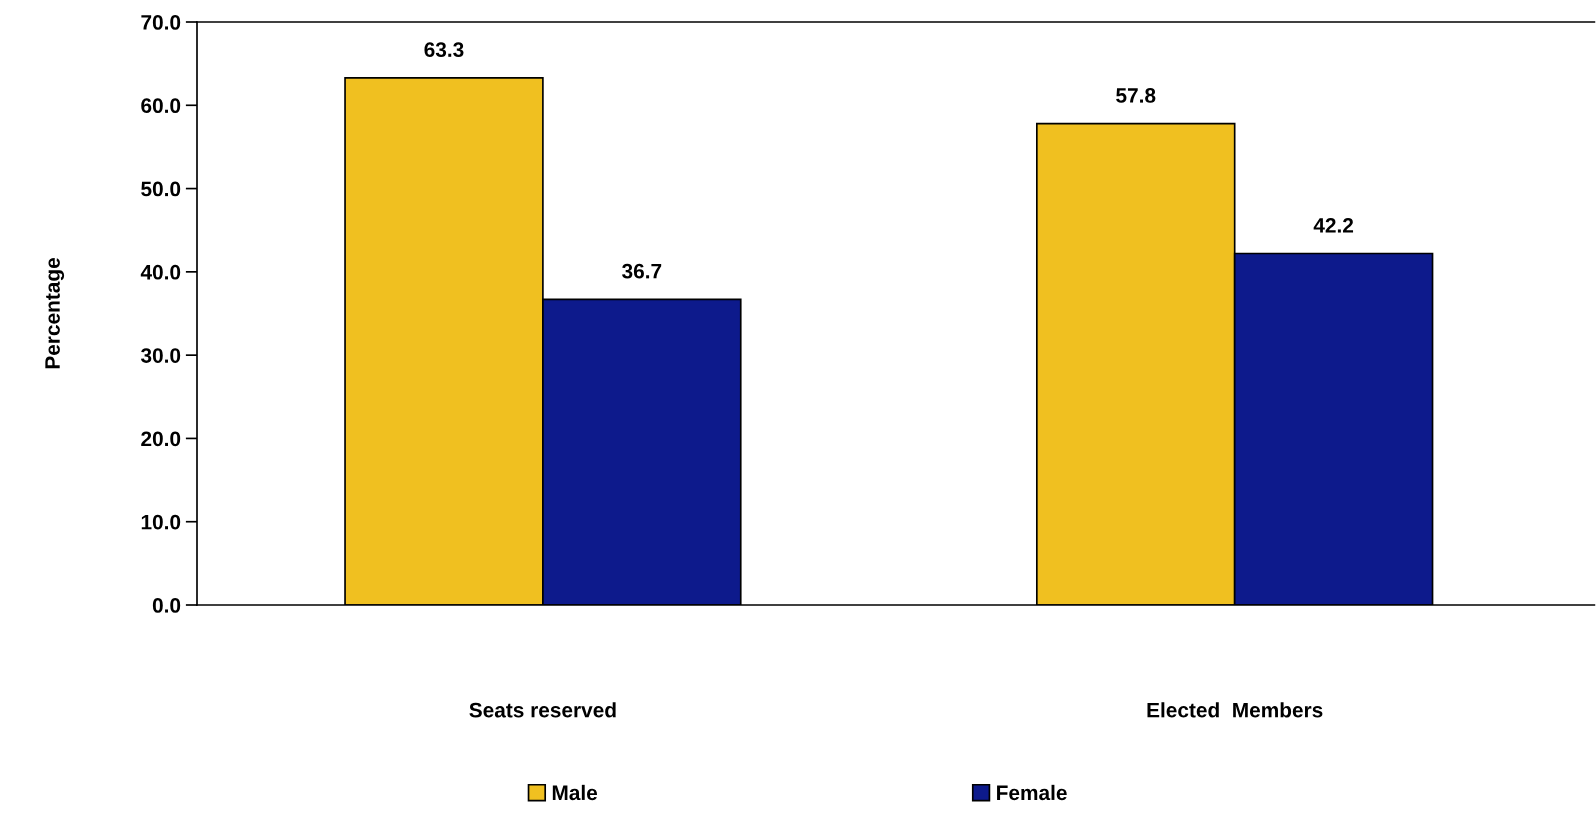  I want to click on y-tick-label: 20.0, so click(161, 439).